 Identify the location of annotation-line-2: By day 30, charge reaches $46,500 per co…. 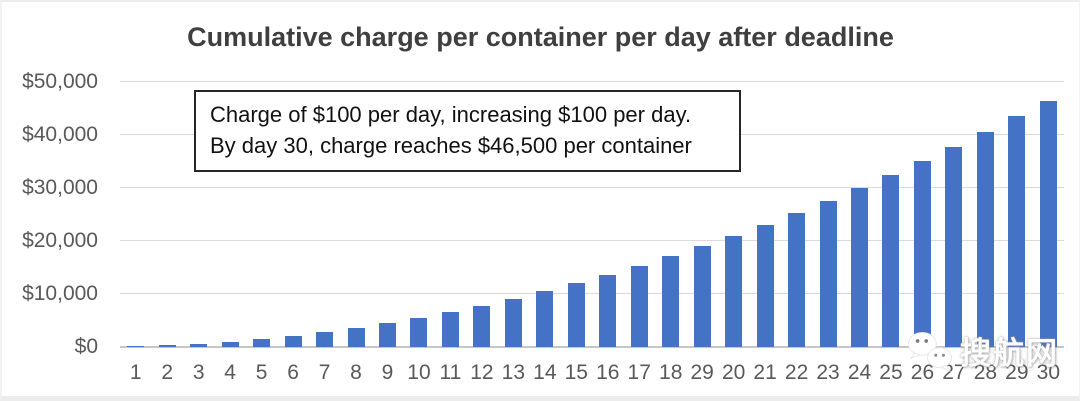
(451, 146).